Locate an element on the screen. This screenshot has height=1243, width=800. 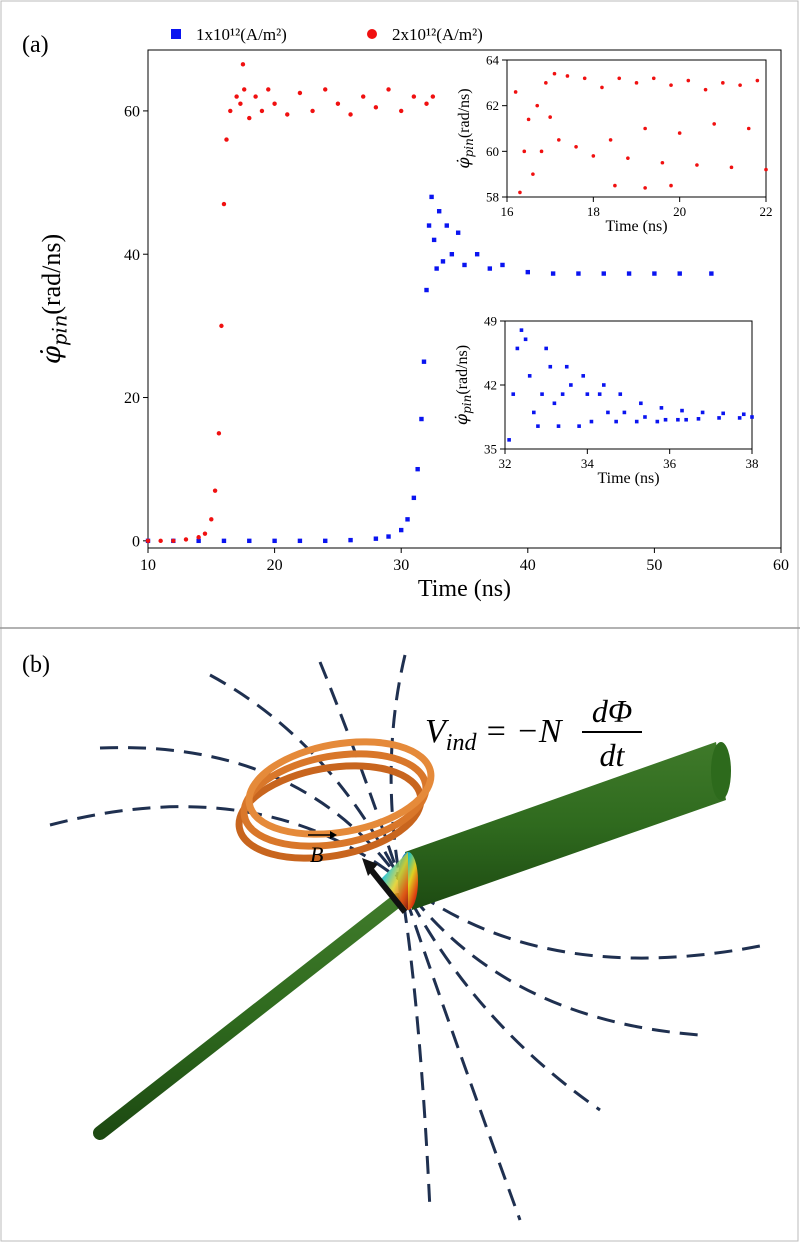
legend-label: 1x10¹²(A/m²) is located at coordinates (241, 34).